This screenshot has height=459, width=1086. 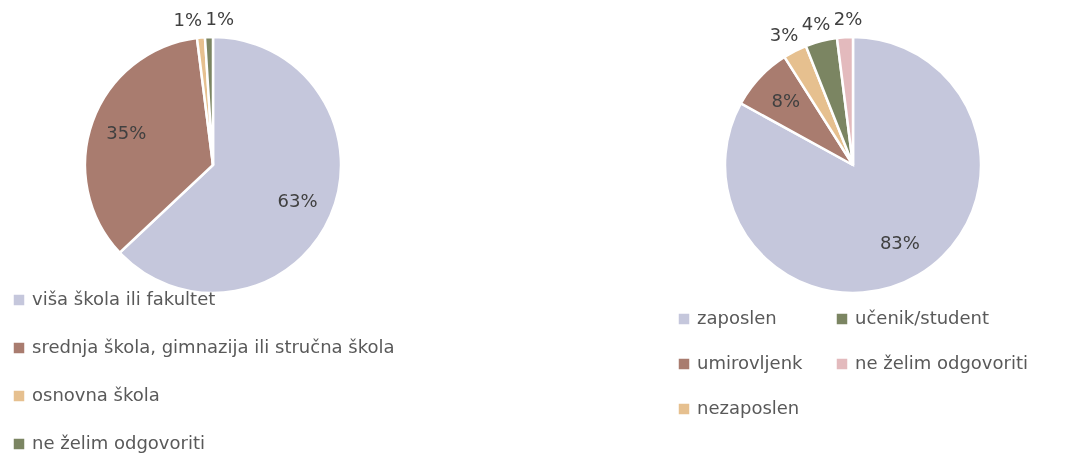 What do you see at coordinates (750, 362) in the screenshot?
I see `legend-label: umirovljenk` at bounding box center [750, 362].